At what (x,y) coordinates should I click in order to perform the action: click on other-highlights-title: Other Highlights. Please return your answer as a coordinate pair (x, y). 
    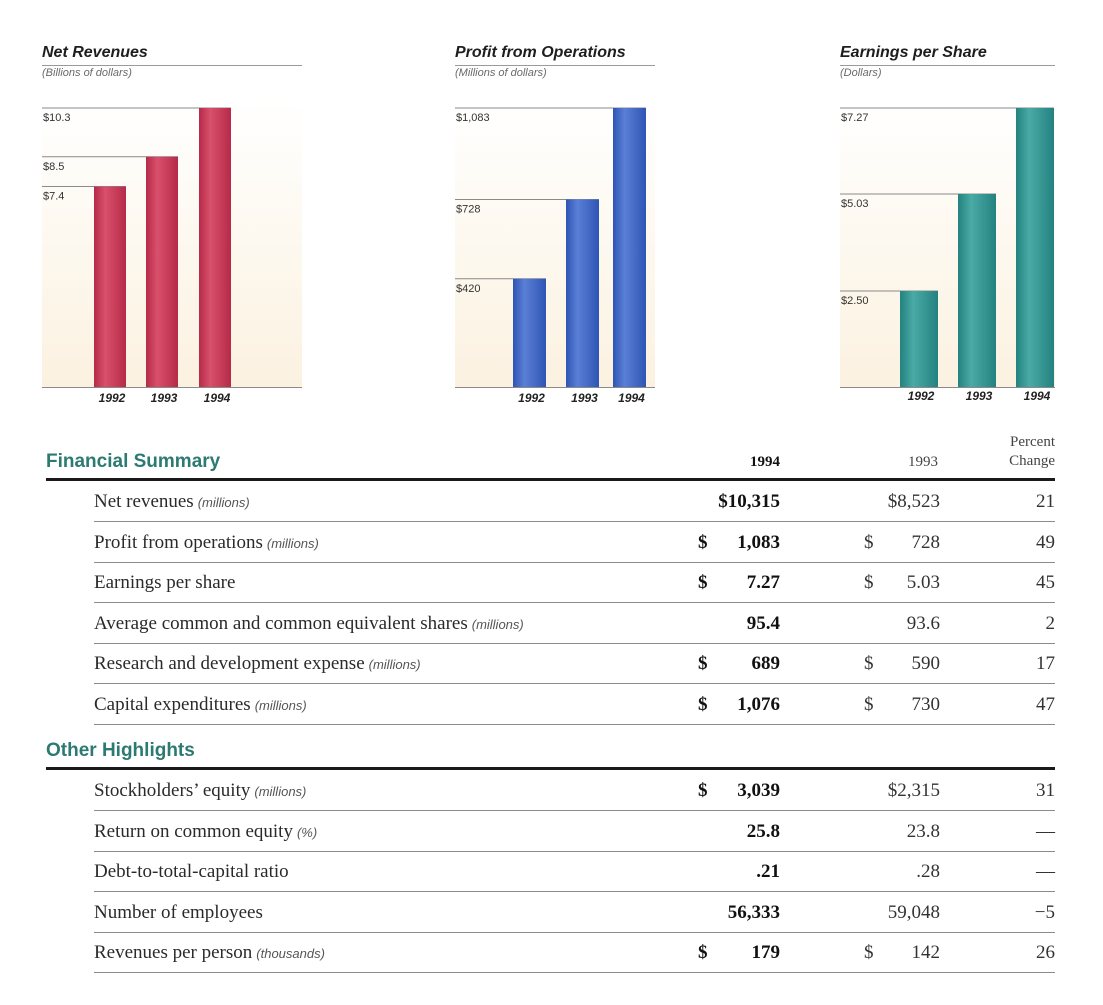
    Looking at the image, I should click on (120, 750).